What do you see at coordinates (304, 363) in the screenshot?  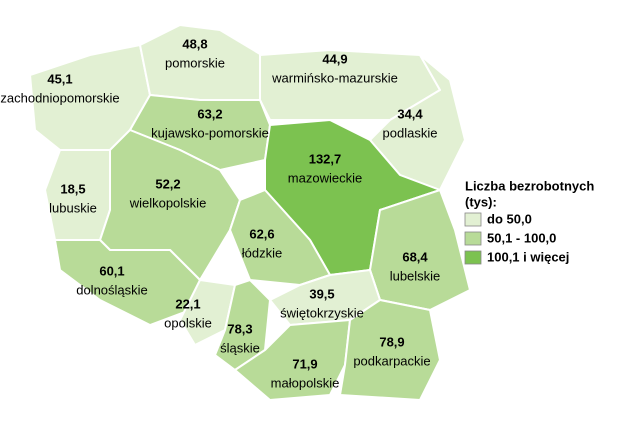 I see `value-label: 71,9` at bounding box center [304, 363].